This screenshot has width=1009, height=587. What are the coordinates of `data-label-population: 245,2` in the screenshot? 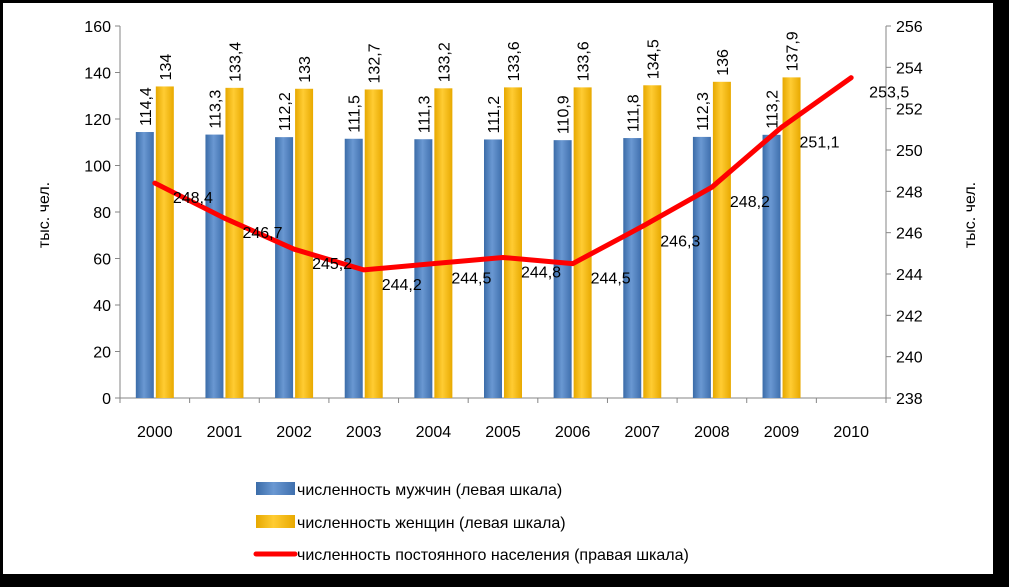 It's located at (332, 264).